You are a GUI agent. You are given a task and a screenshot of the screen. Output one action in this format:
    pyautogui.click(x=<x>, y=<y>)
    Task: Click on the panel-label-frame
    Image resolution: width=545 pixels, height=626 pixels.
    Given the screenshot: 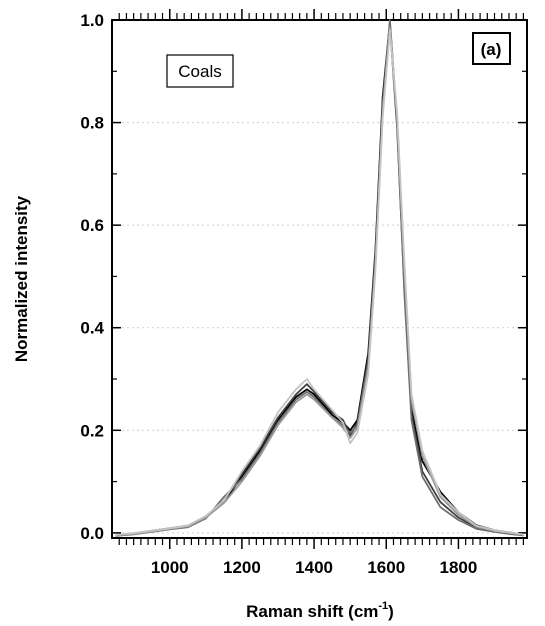 What is the action you would take?
    pyautogui.click(x=491, y=48)
    